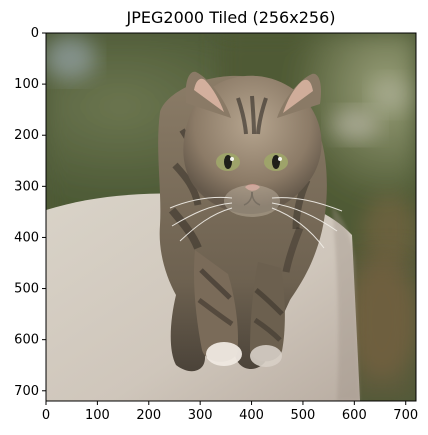  Describe the element at coordinates (97, 415) in the screenshot. I see `x-tick-label: 100` at that location.